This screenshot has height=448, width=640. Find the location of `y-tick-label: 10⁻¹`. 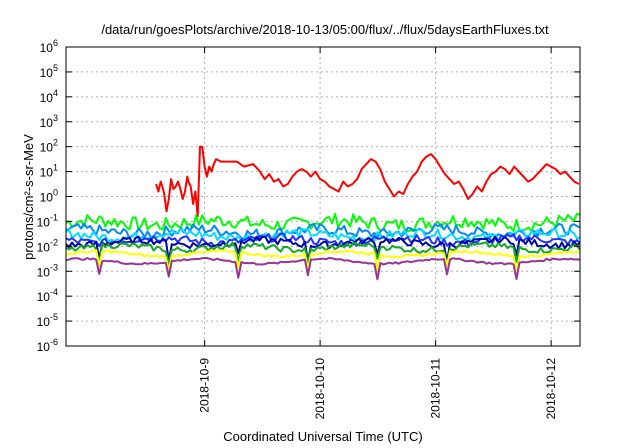

y-tick-label: 10⁻¹ is located at coordinates (47, 220).